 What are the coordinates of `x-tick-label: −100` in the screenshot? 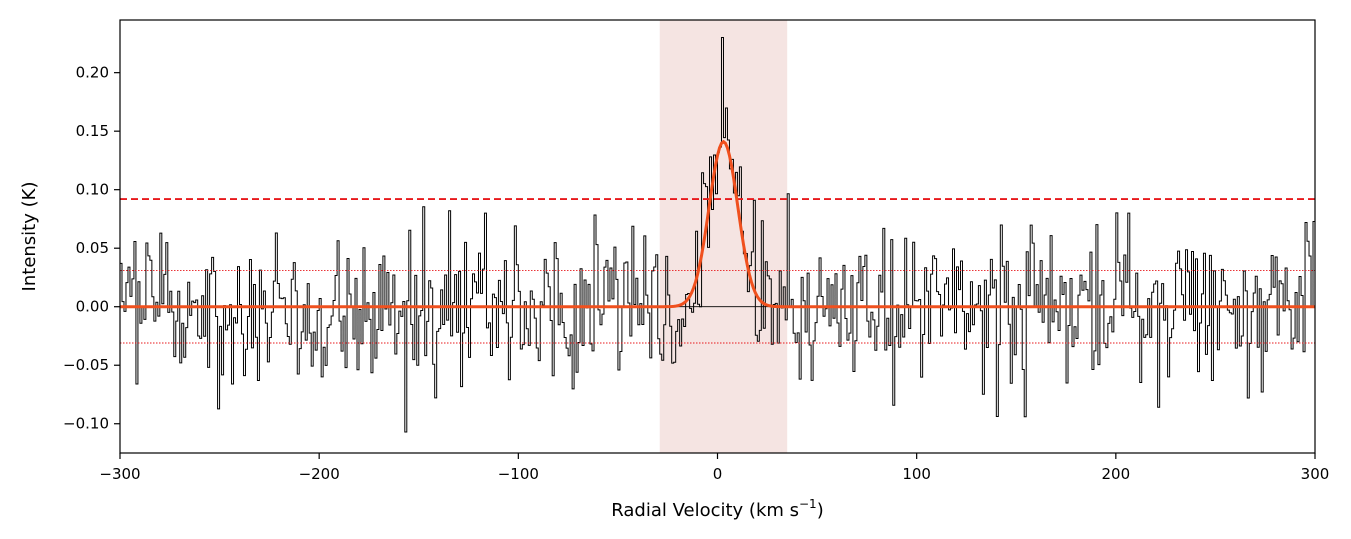 It's located at (518, 474).